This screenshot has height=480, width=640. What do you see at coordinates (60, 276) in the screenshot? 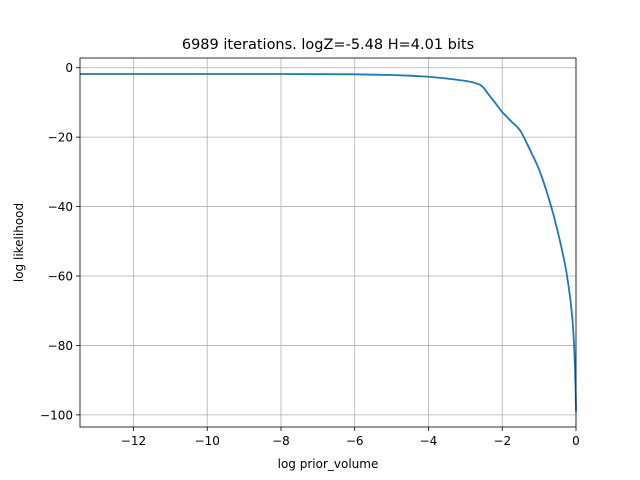
I see `y-tick-label: −60` at bounding box center [60, 276].